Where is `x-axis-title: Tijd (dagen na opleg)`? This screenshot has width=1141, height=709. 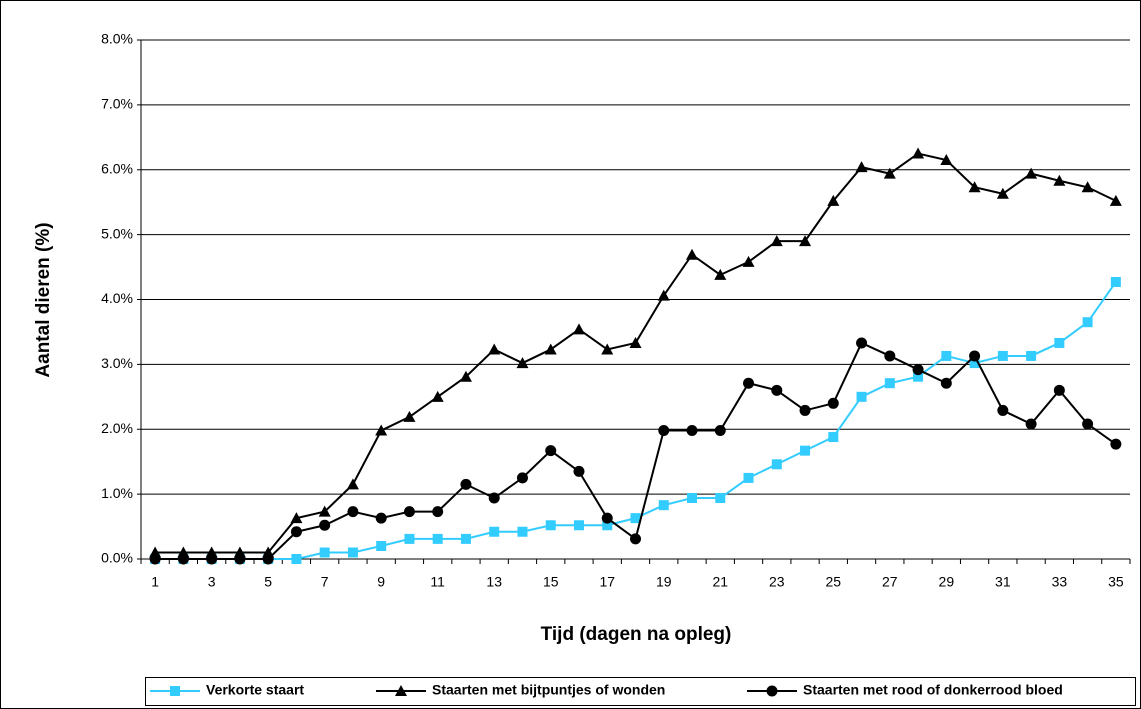
x-axis-title: Tijd (dagen na opleg) is located at coordinates (636, 634).